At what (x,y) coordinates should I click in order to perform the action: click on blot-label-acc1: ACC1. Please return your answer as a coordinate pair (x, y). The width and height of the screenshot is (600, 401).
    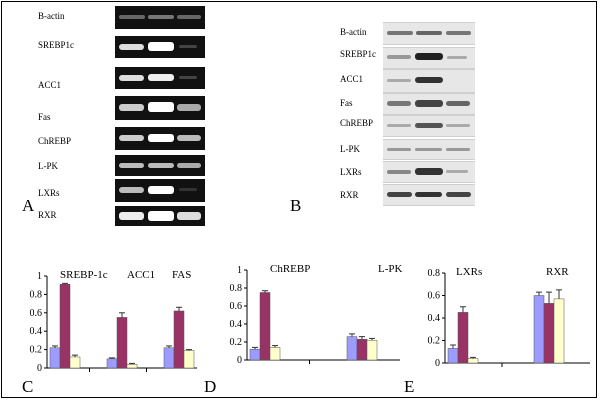
    Looking at the image, I should click on (352, 79).